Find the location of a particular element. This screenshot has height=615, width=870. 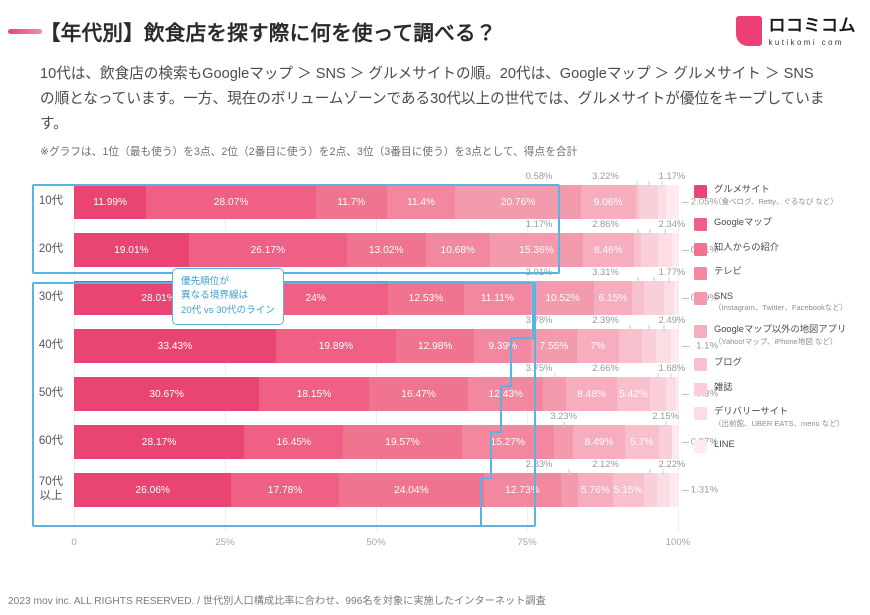

segment-leader-label: 2.15% is located at coordinates (665, 415).